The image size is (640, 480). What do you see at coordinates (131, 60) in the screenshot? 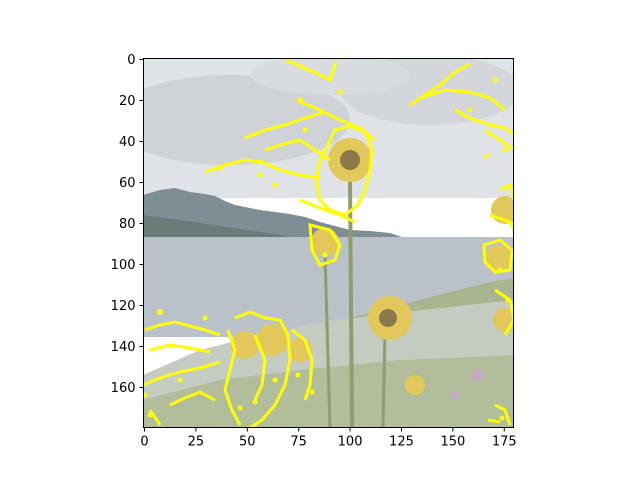
I see `y-tick-label: 0` at bounding box center [131, 60].